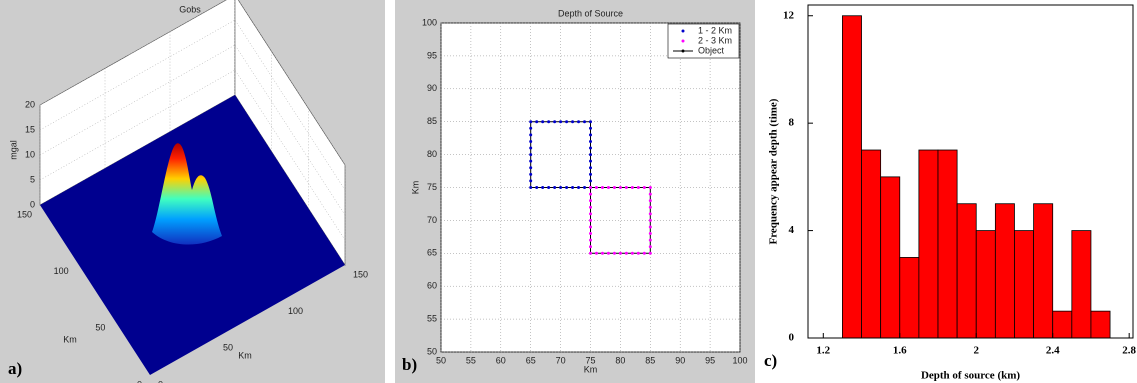  Describe the element at coordinates (703, 41) in the screenshot. I see `legend-box` at that location.